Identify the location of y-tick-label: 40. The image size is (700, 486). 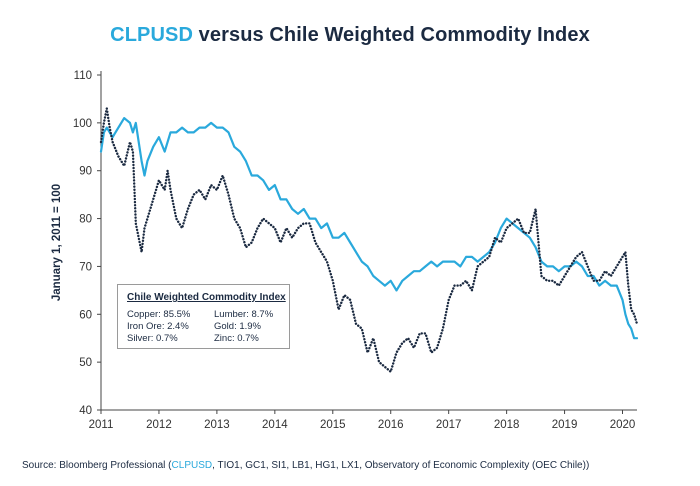
(85, 411).